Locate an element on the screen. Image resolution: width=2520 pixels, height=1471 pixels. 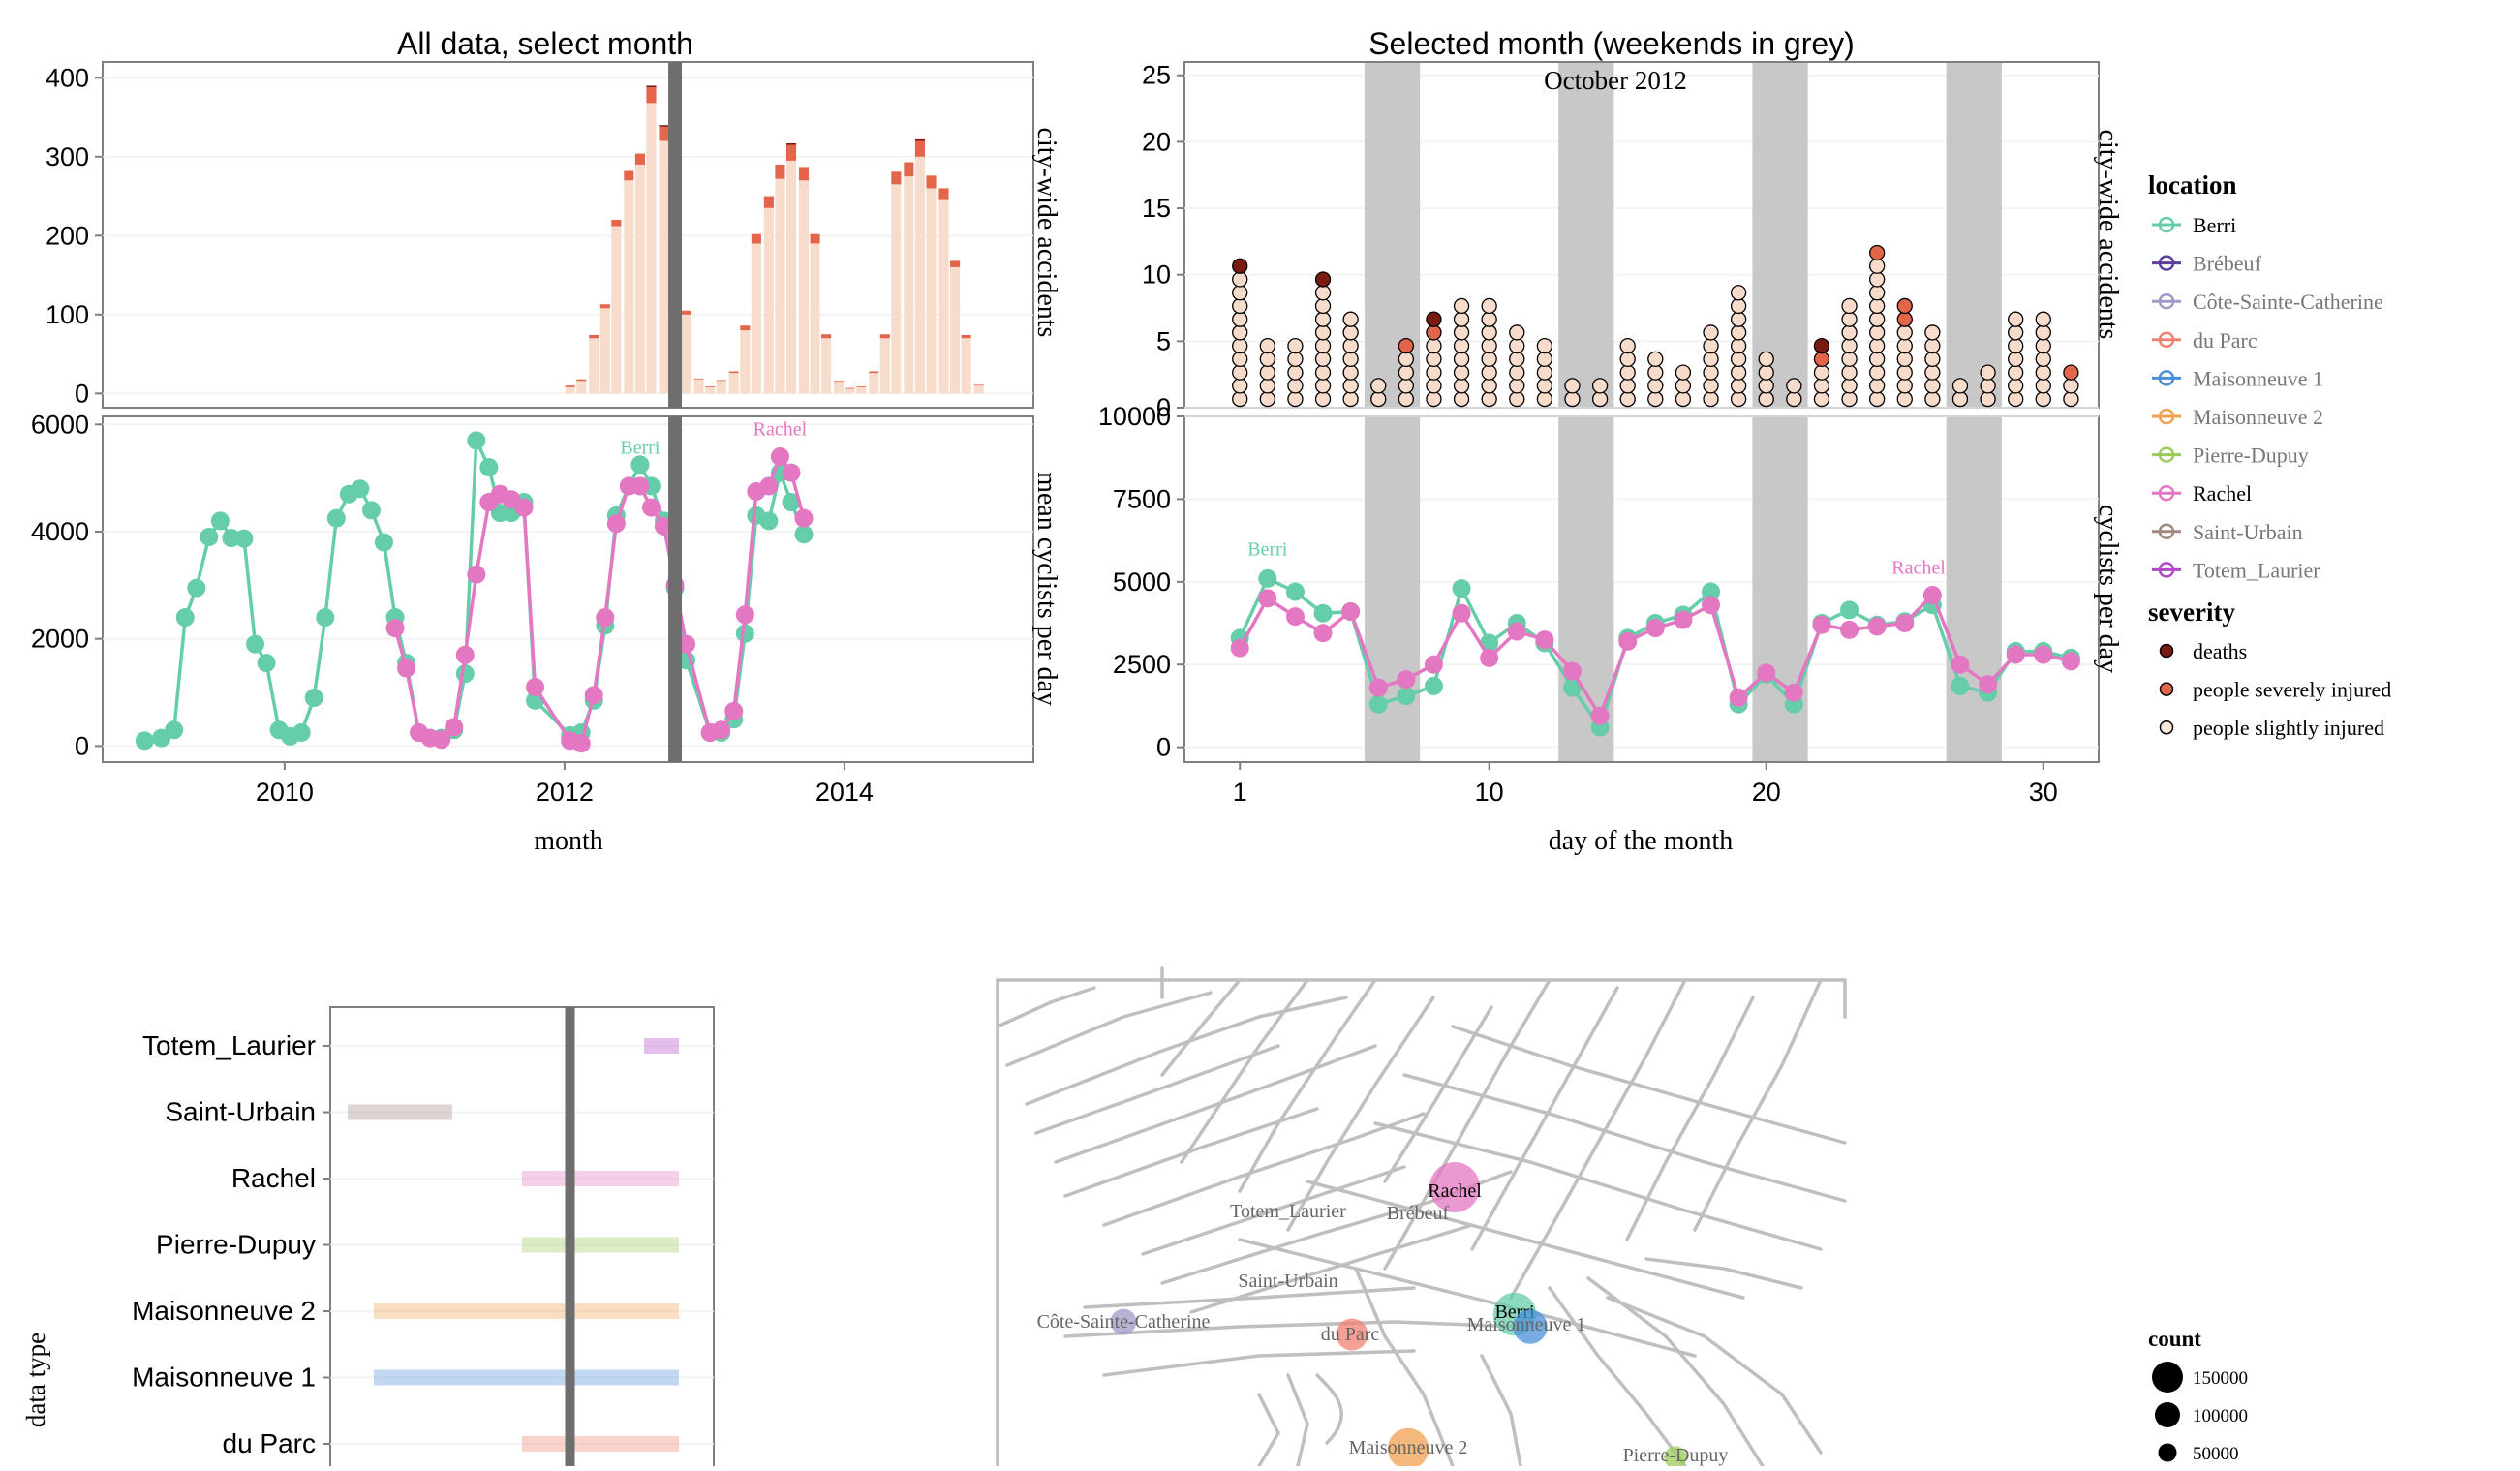
data-type-label: Maisonneuve 2 is located at coordinates (224, 1311).